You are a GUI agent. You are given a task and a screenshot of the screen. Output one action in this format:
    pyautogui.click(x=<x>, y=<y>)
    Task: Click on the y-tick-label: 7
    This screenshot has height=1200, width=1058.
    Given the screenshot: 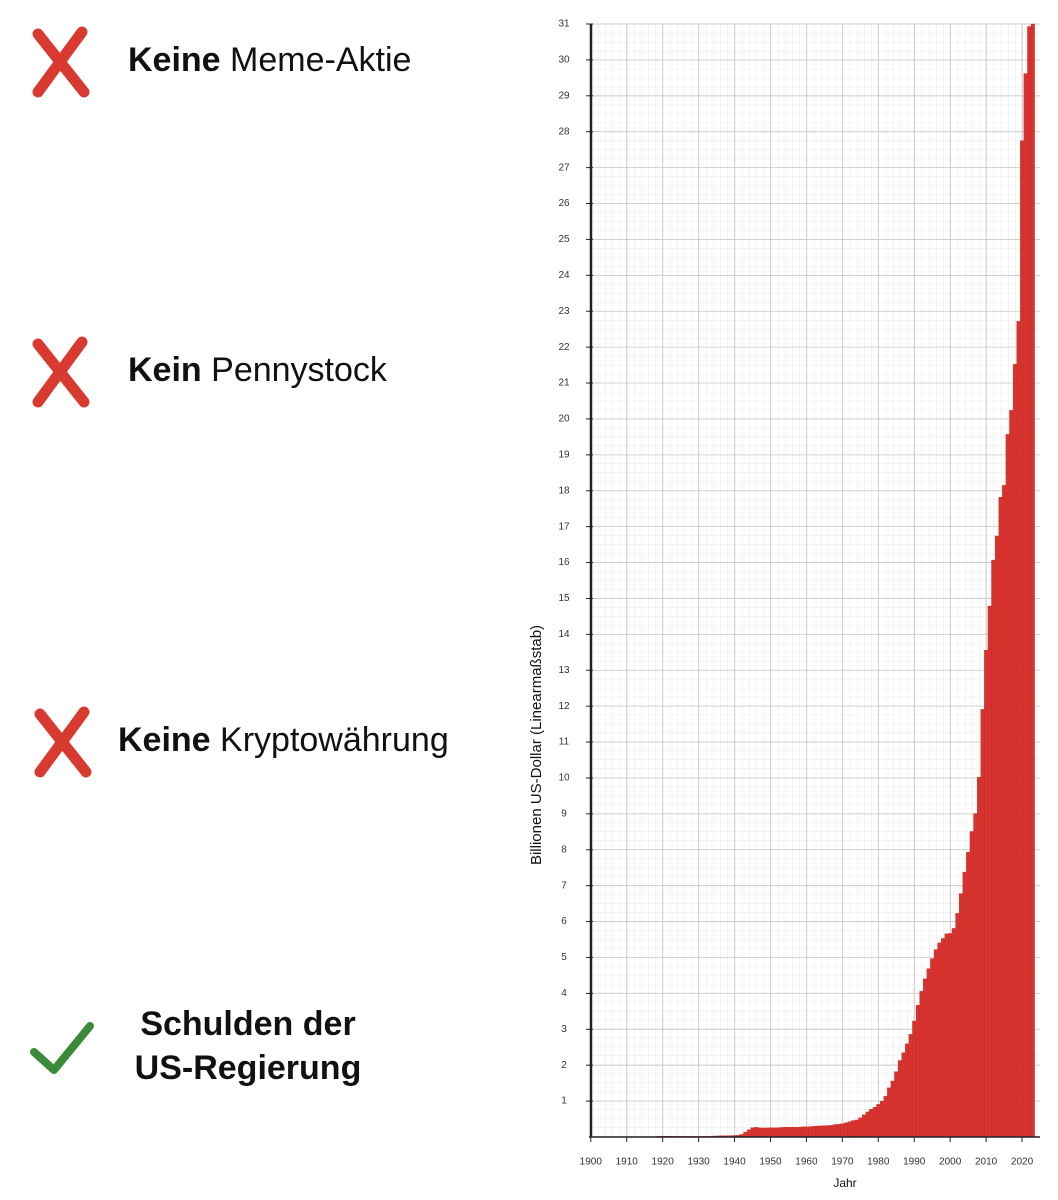 What is the action you would take?
    pyautogui.click(x=564, y=885)
    